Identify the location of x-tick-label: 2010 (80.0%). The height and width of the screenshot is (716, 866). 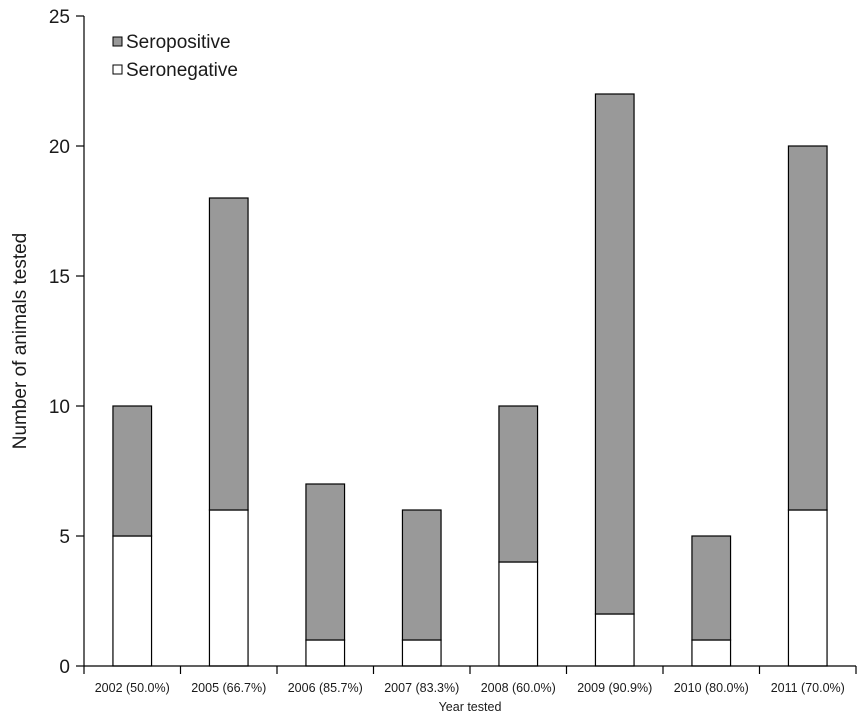
(711, 688).